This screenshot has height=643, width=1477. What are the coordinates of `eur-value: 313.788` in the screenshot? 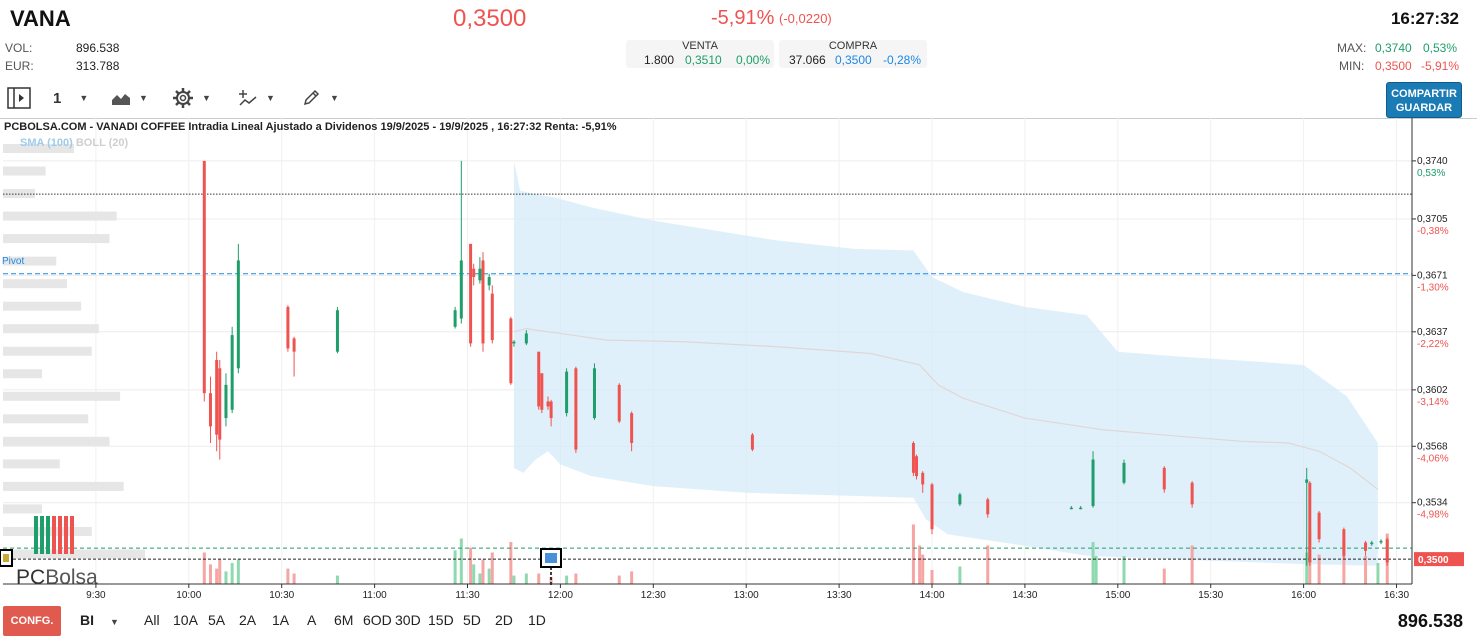 It's located at (98, 66).